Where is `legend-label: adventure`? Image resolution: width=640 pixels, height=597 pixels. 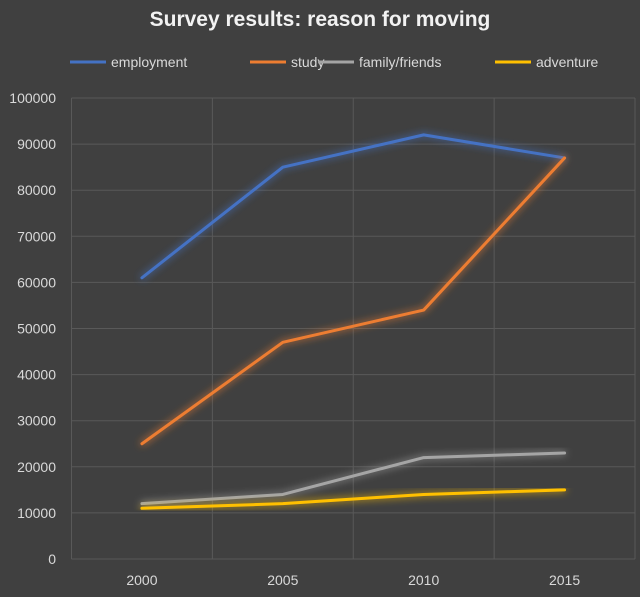
legend-label: adventure is located at coordinates (567, 62).